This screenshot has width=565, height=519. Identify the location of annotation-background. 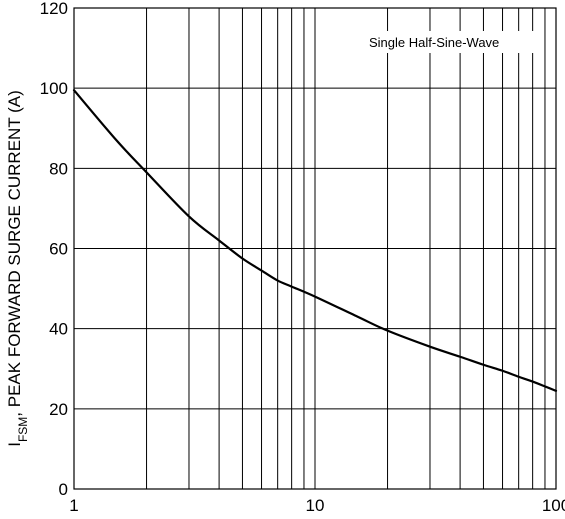
(451, 42).